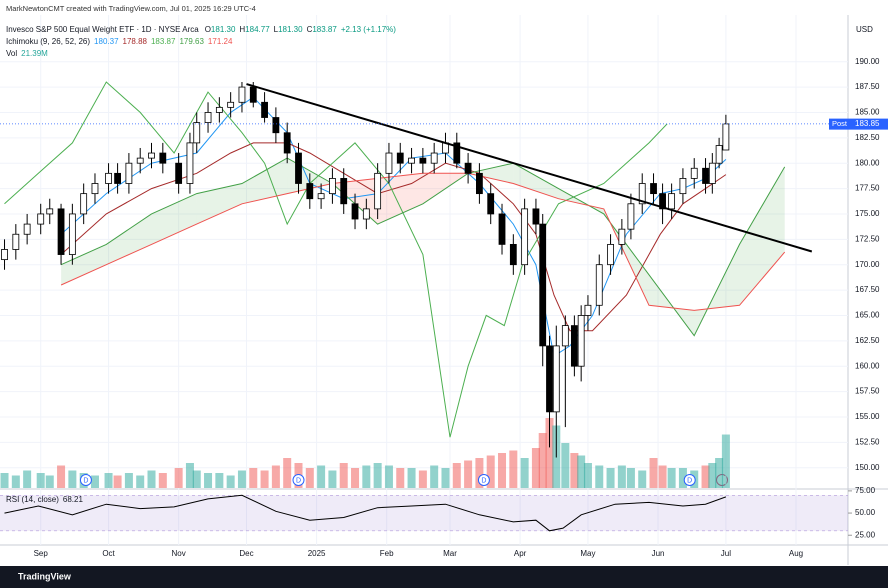  Describe the element at coordinates (867, 238) in the screenshot. I see `y-tick-label: 172.50` at that location.